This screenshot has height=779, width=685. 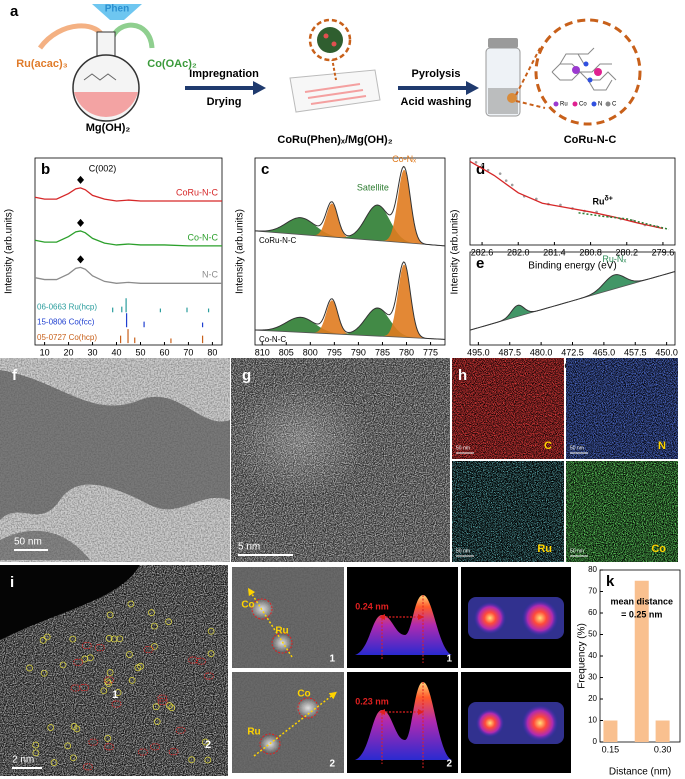 I want to click on atom-glow, so click(x=308, y=708).